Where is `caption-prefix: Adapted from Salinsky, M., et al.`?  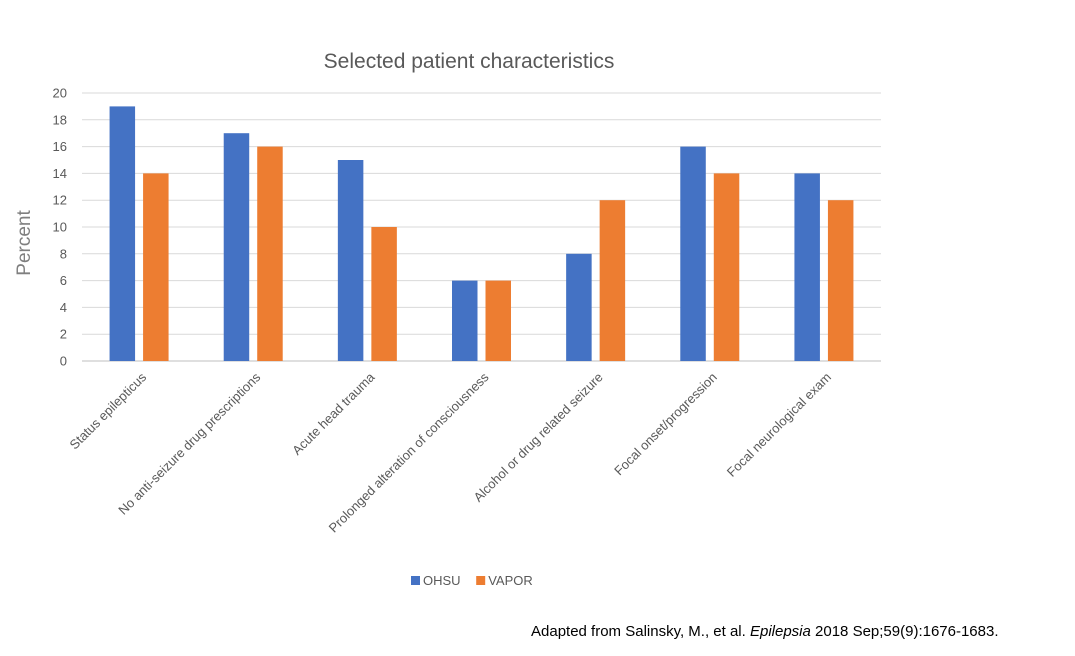 caption-prefix: Adapted from Salinsky, M., et al. is located at coordinates (640, 631).